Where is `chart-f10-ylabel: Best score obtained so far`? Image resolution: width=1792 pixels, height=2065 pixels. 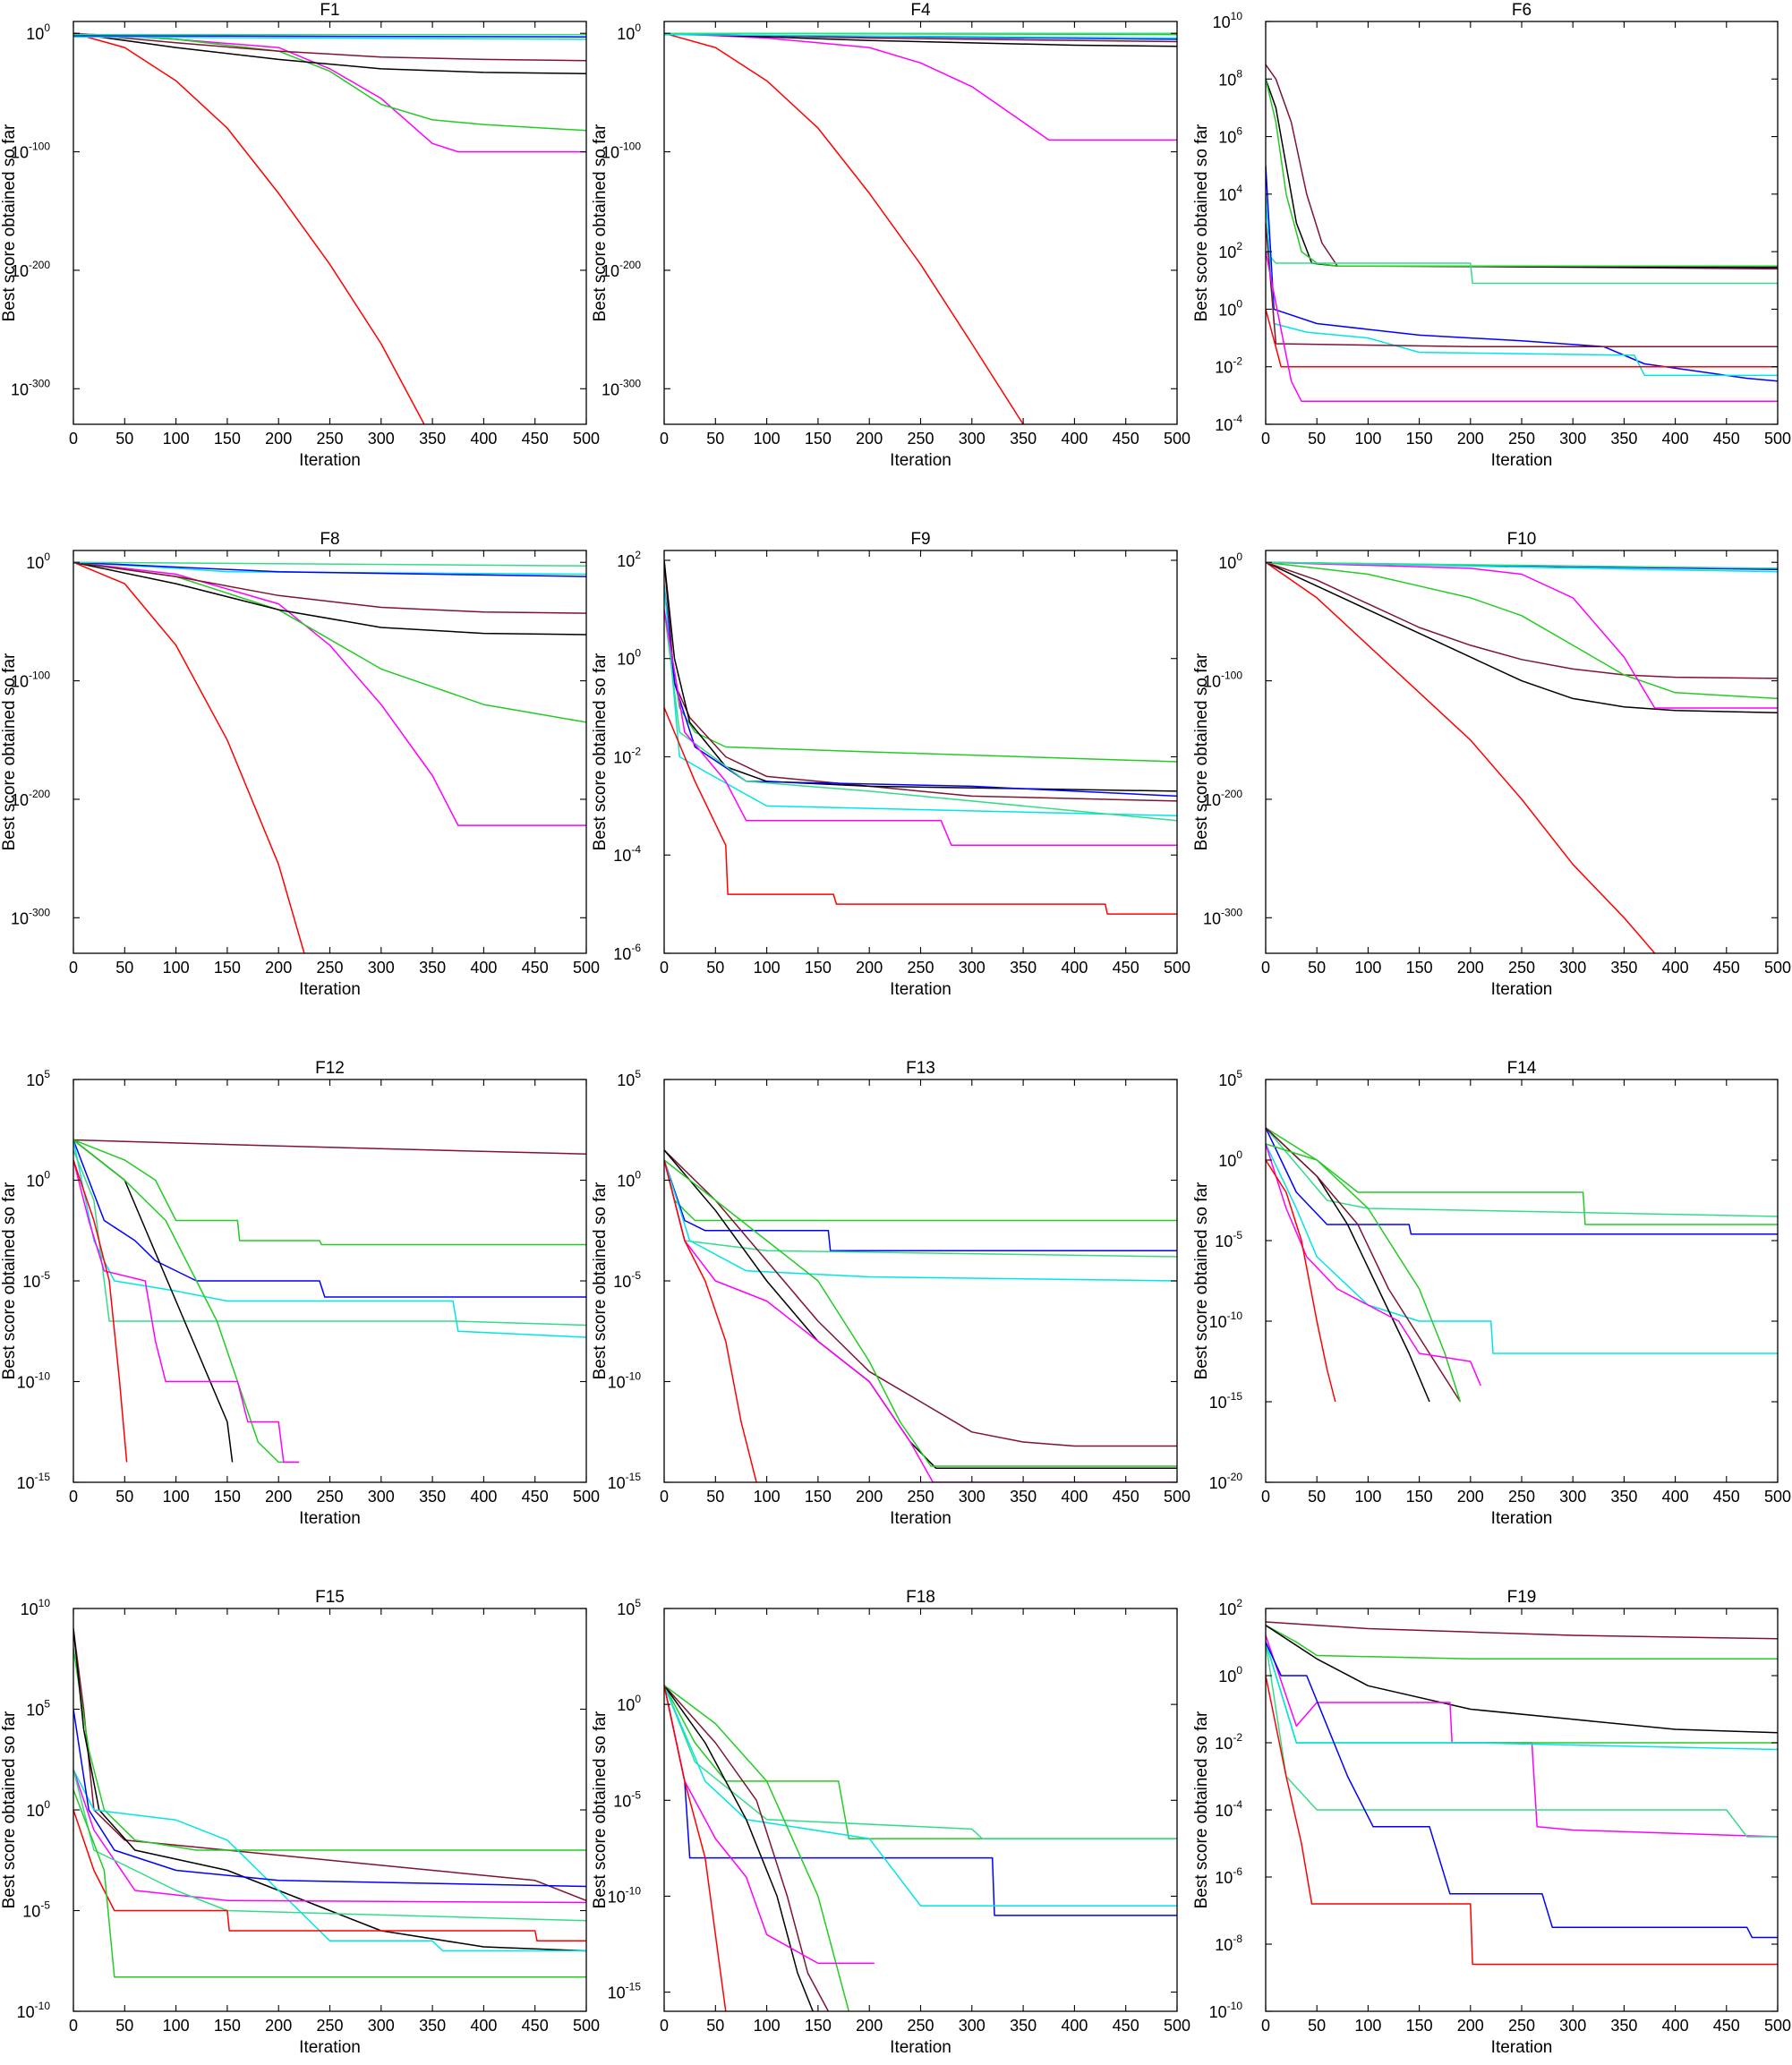 chart-f10-ylabel: Best score obtained so far is located at coordinates (1201, 752).